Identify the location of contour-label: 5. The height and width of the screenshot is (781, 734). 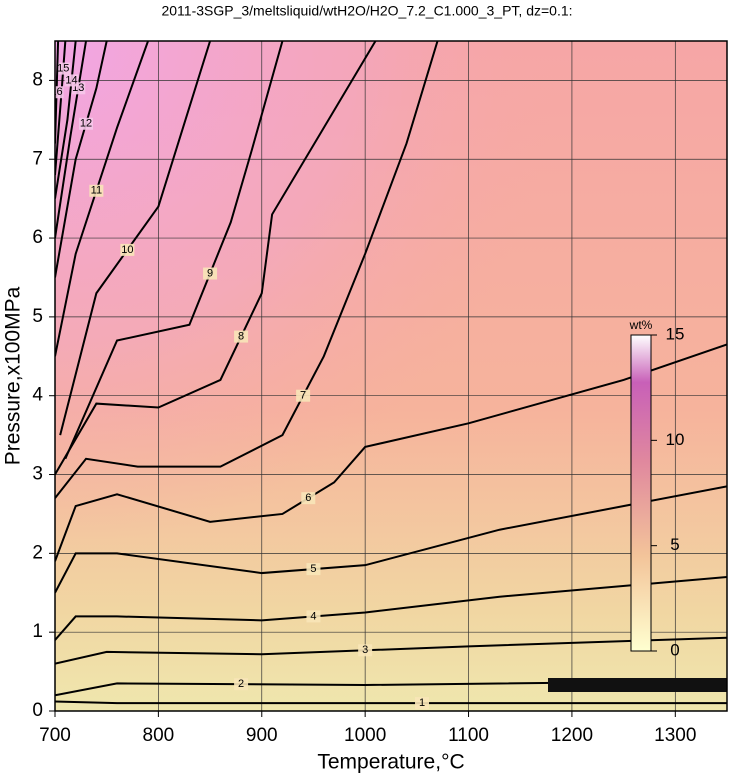
(313, 569).